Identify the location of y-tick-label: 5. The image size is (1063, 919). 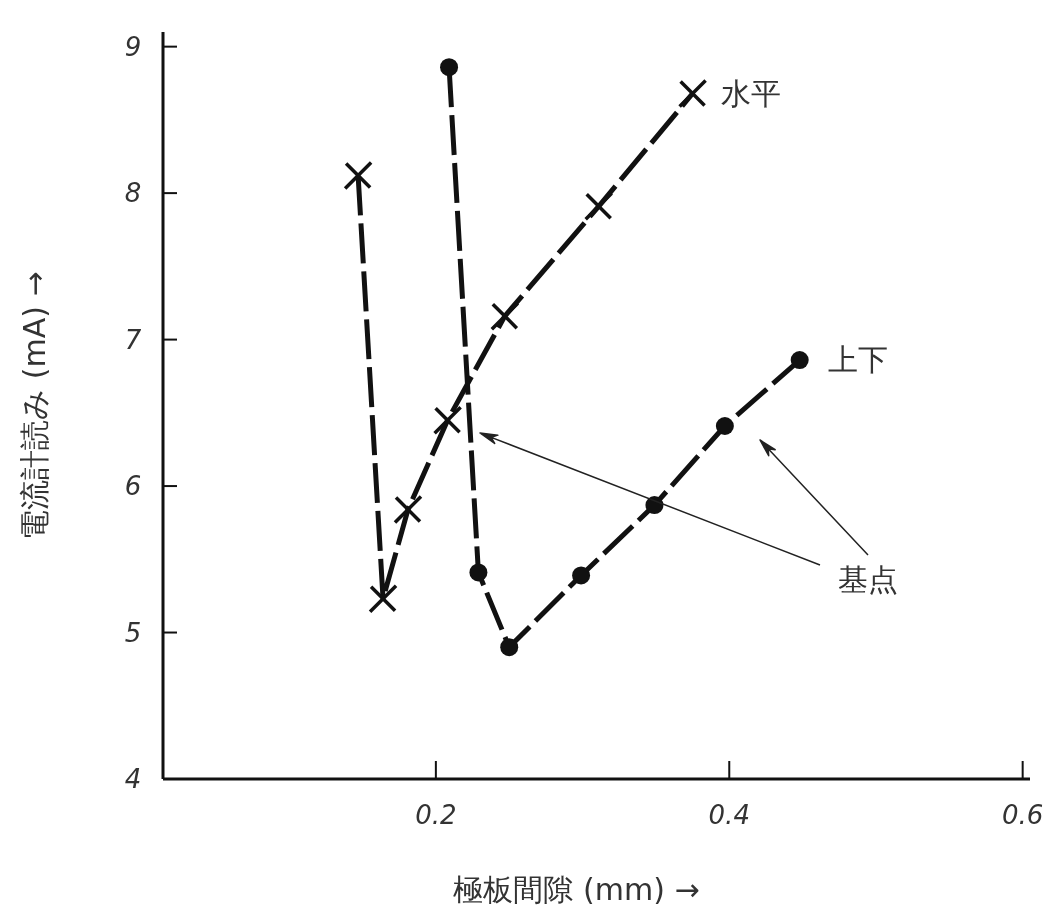
(133, 632).